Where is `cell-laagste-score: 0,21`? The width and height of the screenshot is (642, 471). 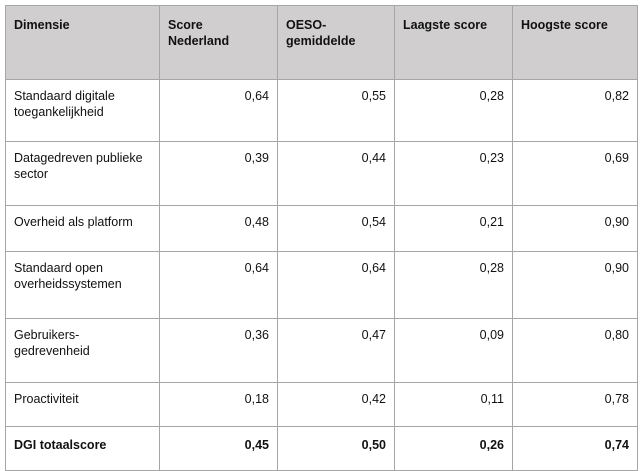 cell-laagste-score: 0,21 is located at coordinates (453, 228).